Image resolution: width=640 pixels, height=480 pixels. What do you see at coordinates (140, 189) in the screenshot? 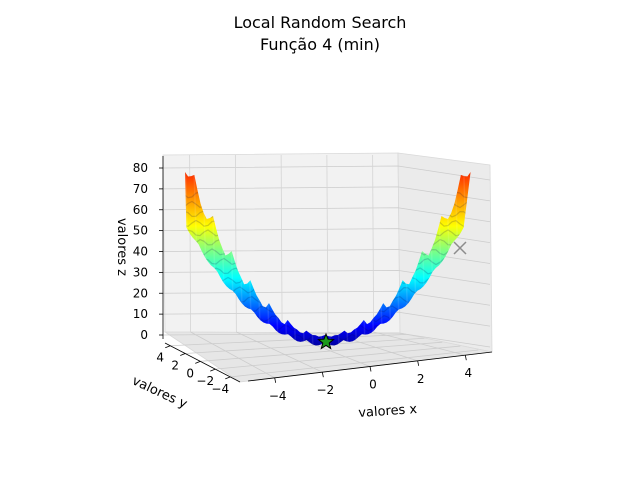
I see `z-tick-label: 70` at bounding box center [140, 189].